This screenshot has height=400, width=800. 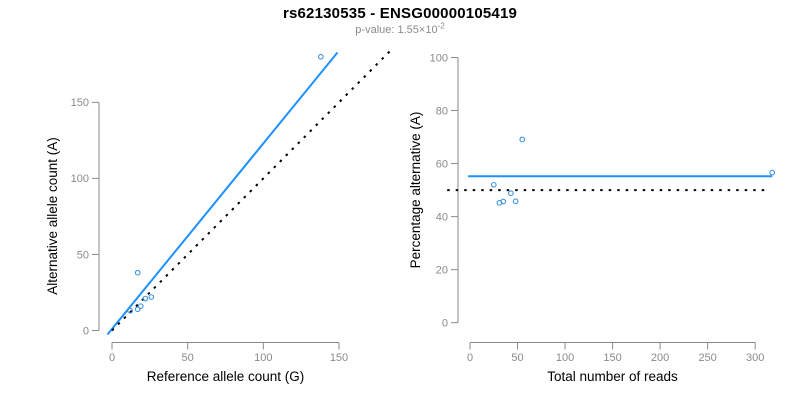 I want to click on p-value-text: p-value: 1.55×10, so click(x=396, y=30).